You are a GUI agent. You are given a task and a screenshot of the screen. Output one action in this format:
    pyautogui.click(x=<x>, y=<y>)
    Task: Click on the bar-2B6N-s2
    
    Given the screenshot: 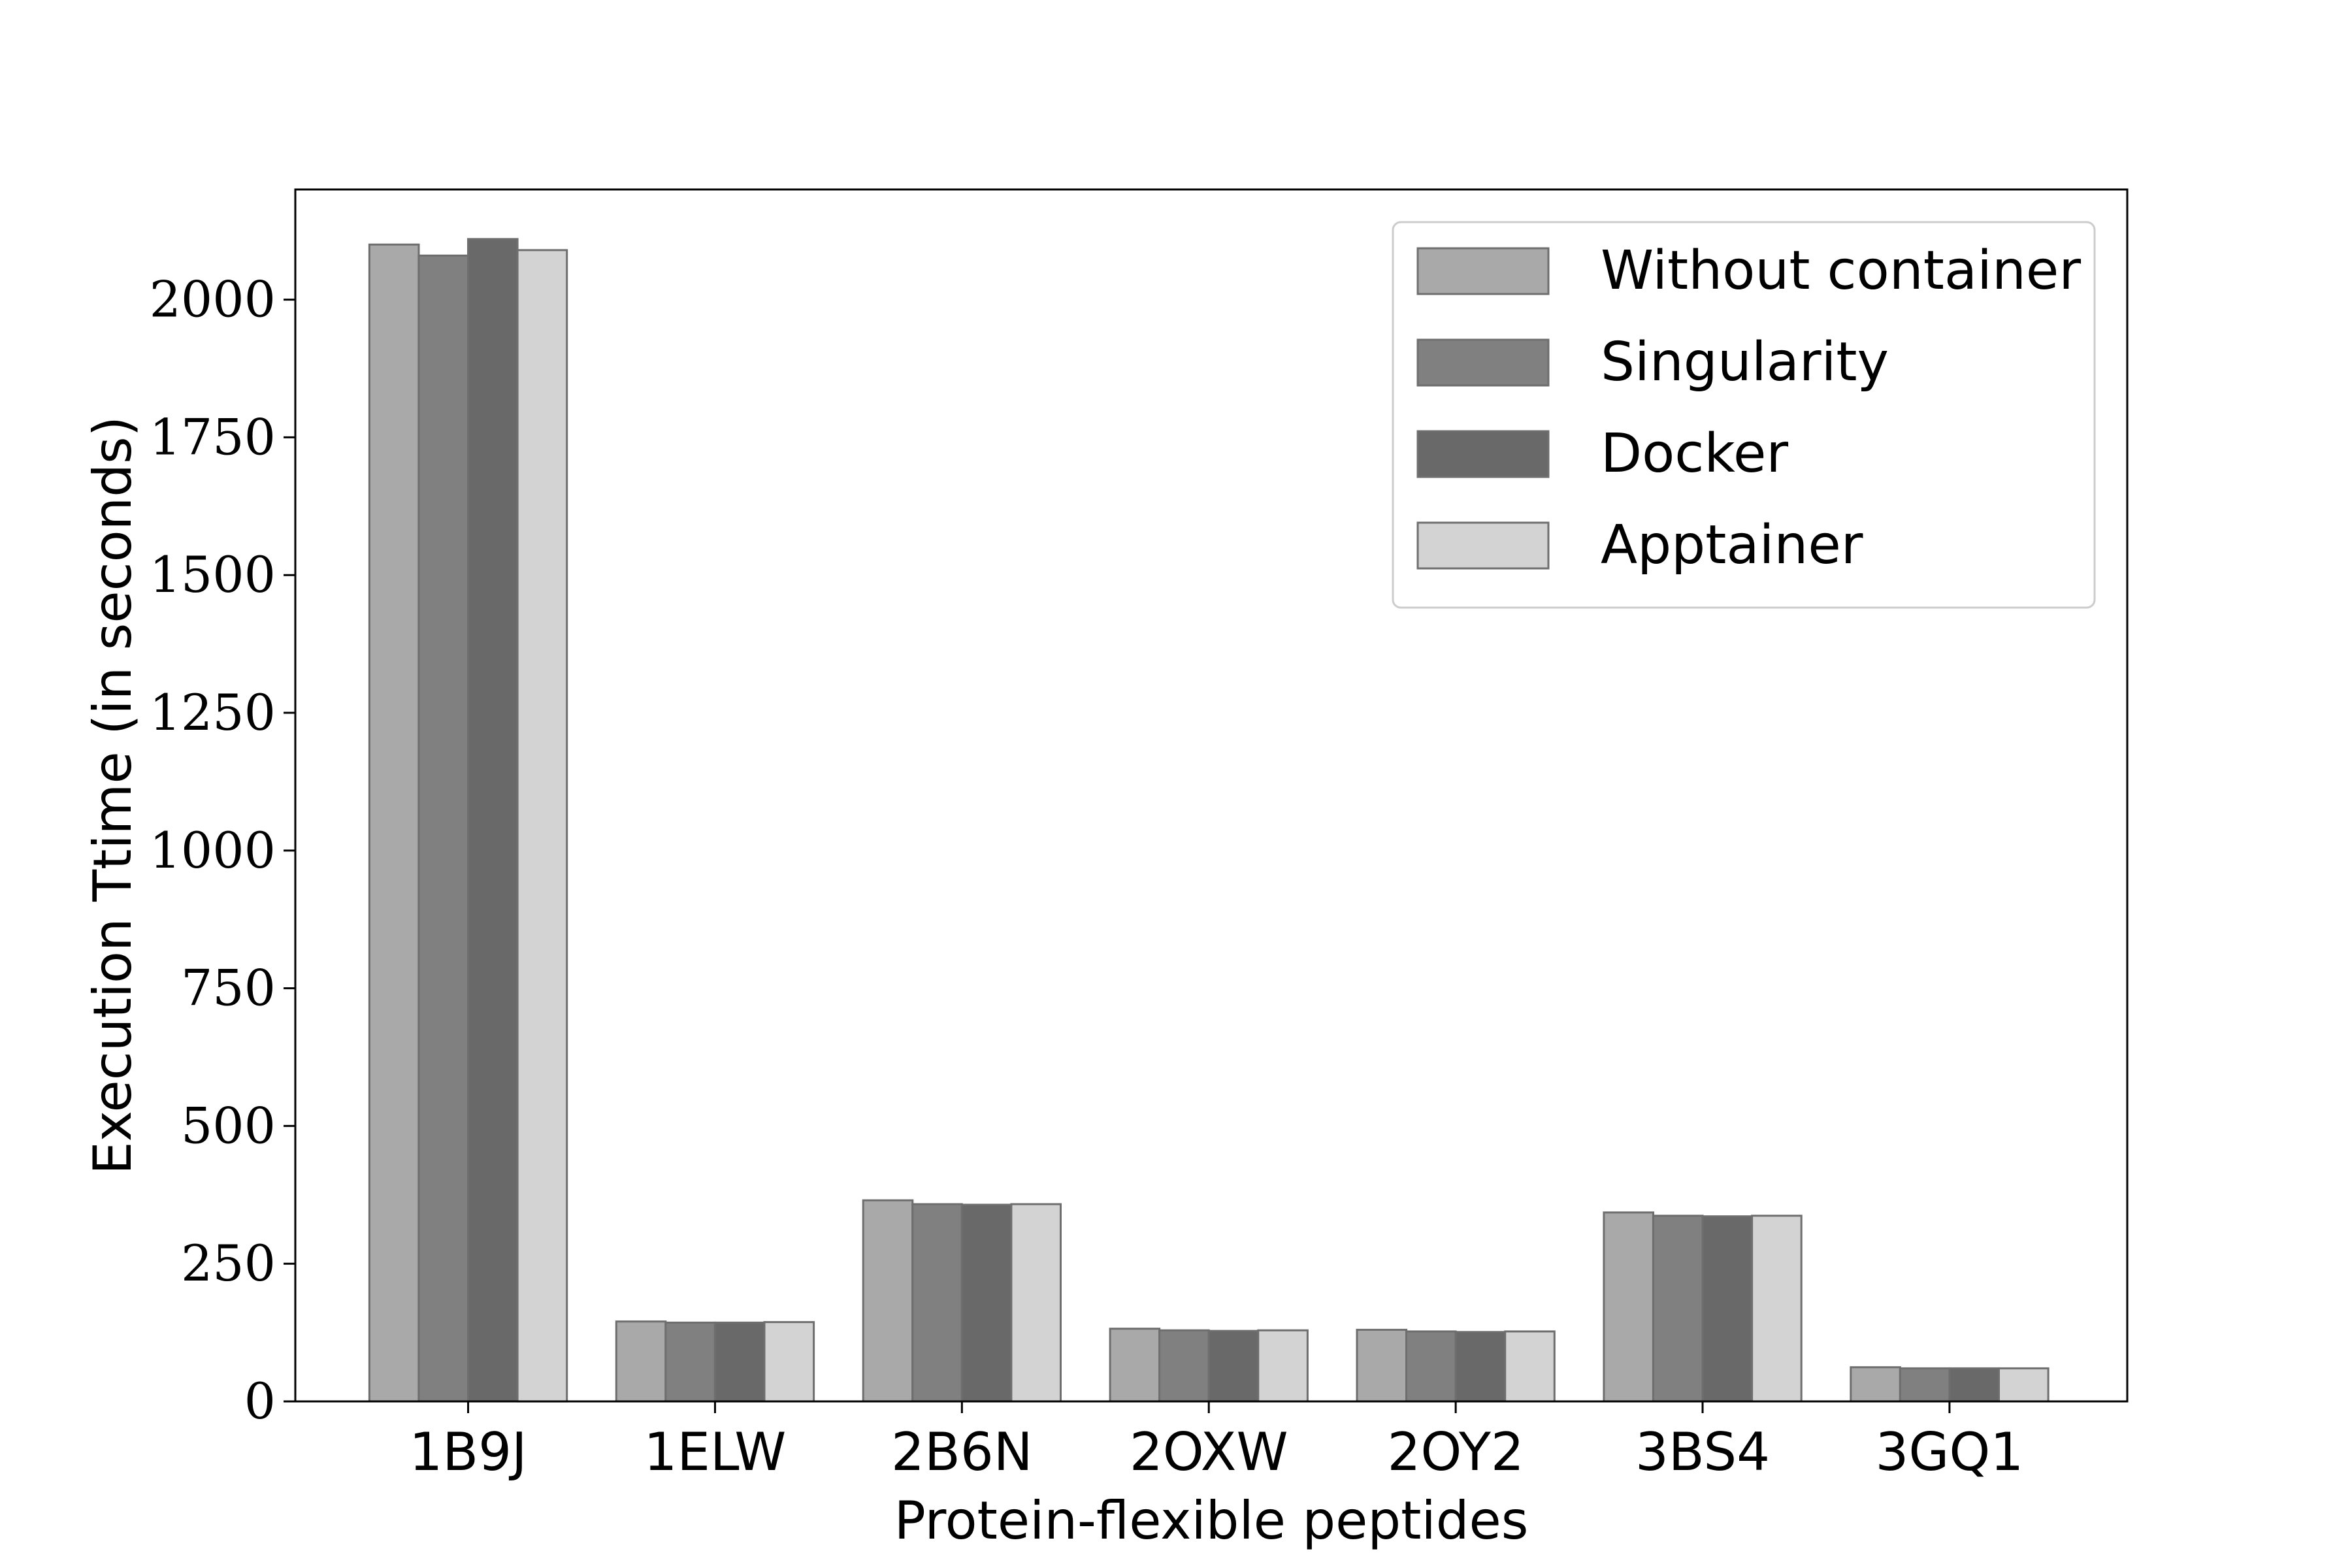 What is the action you would take?
    pyautogui.click(x=986, y=1303)
    